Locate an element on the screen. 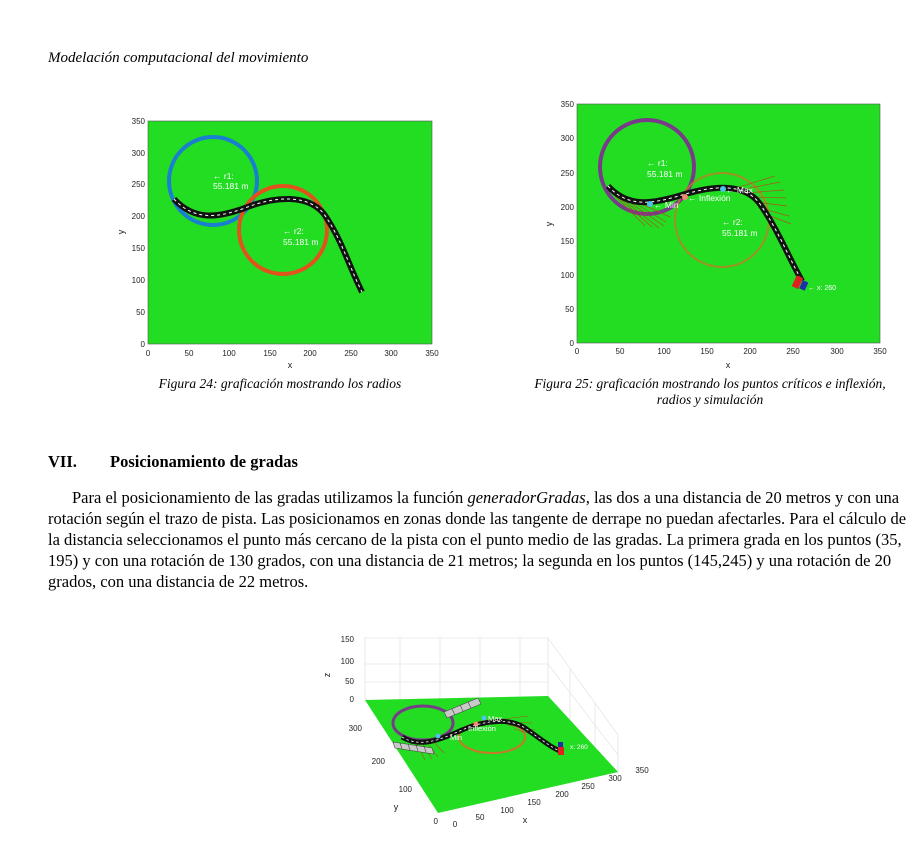 Image resolution: width=922 pixels, height=842 pixels. radius-circle-r1 is located at coordinates (213, 181).